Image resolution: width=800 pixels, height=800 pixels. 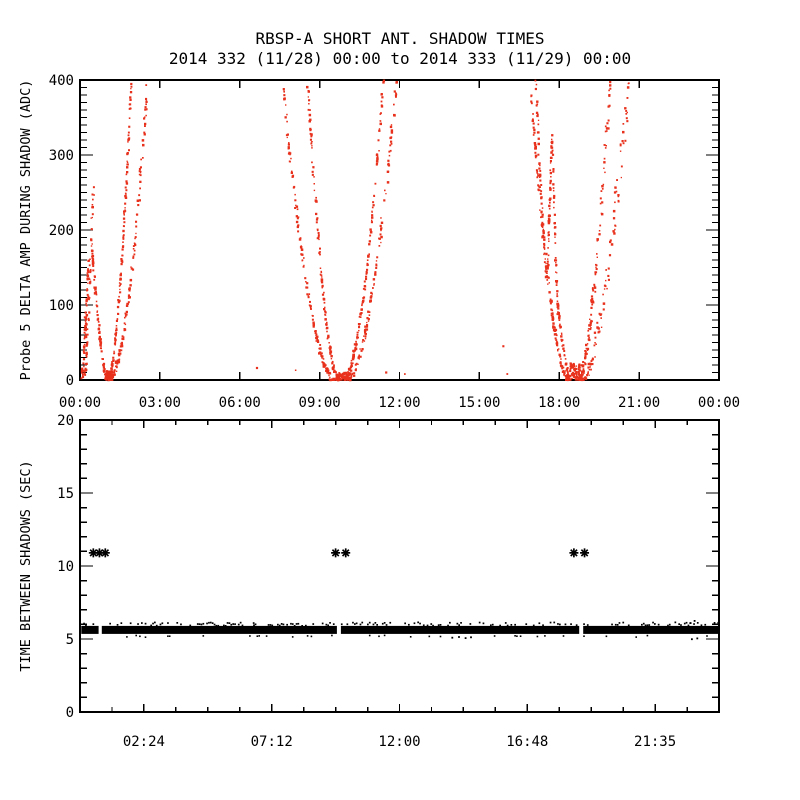 What do you see at coordinates (65, 421) in the screenshot?
I see `y-tick-label: 20` at bounding box center [65, 421].